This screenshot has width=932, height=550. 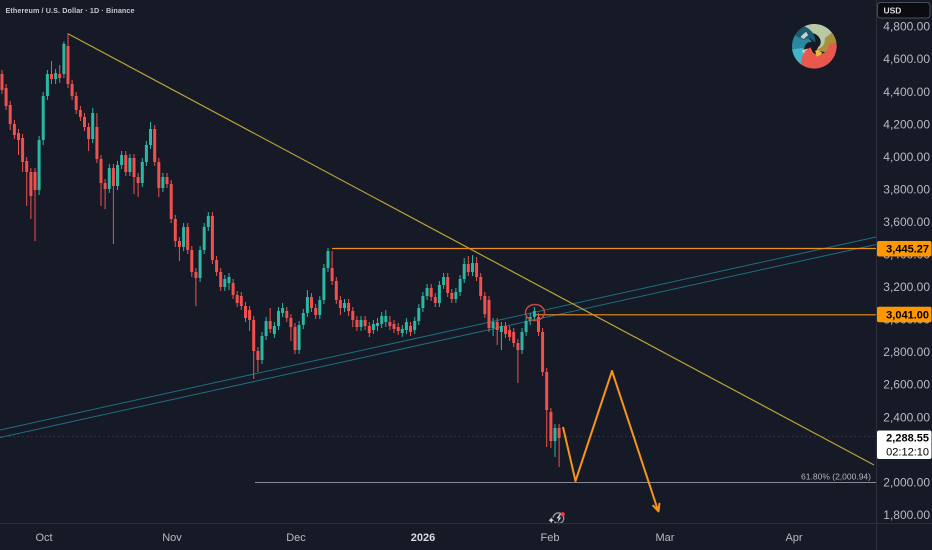 I want to click on svg-text: 2,400.00, so click(x=906, y=417).